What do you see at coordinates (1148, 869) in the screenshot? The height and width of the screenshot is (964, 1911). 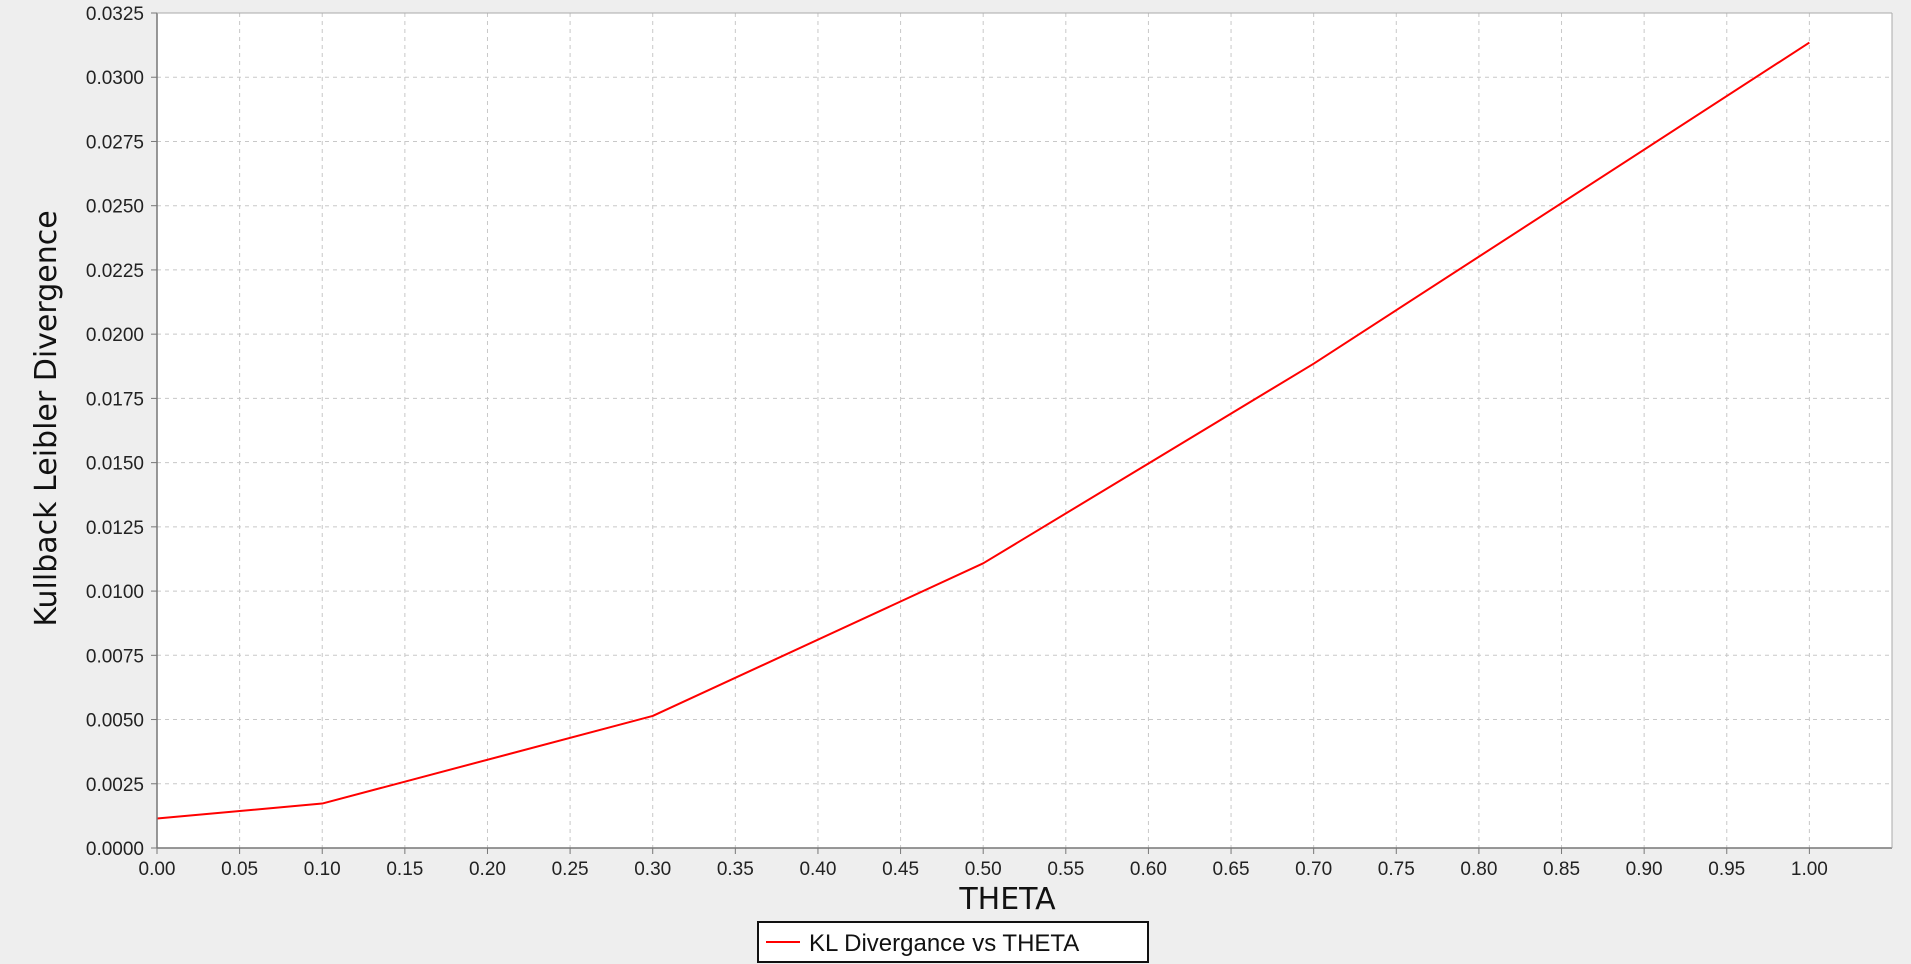 I see `x-tick-label: 0.60` at bounding box center [1148, 869].